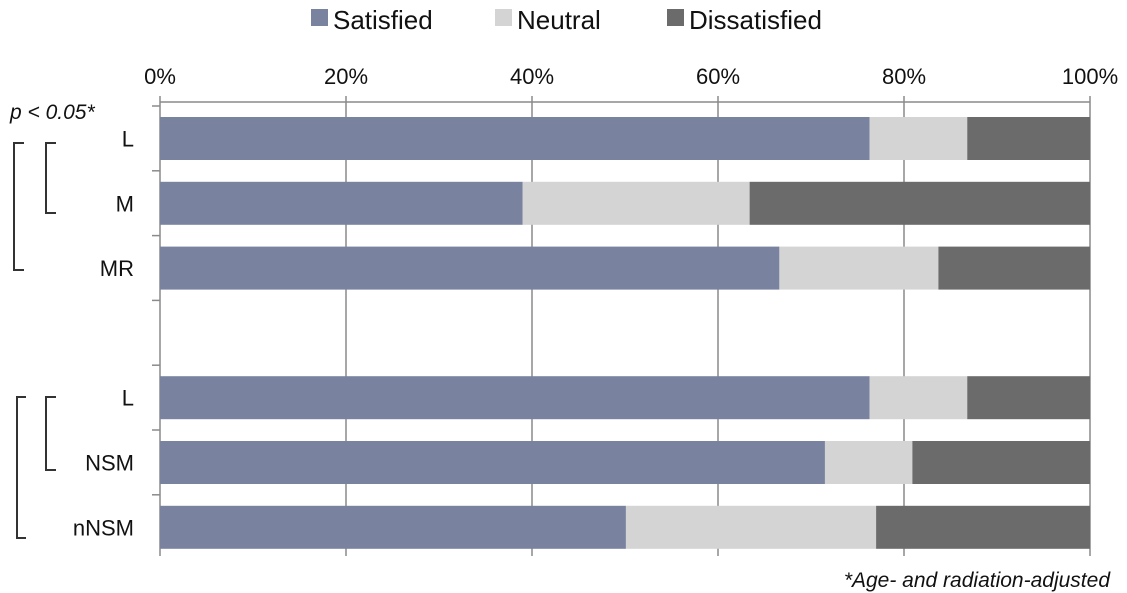  I want to click on x-tick-label: 60%, so click(718, 76).